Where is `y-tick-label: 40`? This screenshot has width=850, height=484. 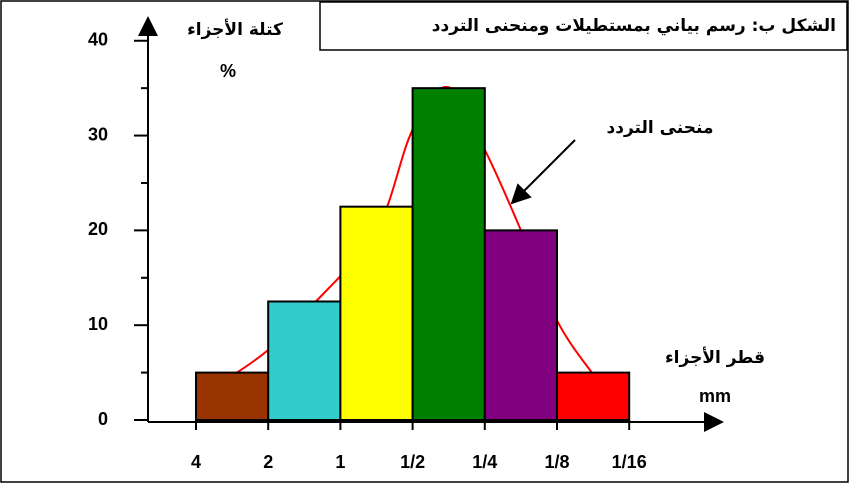 y-tick-label: 40 is located at coordinates (98, 40).